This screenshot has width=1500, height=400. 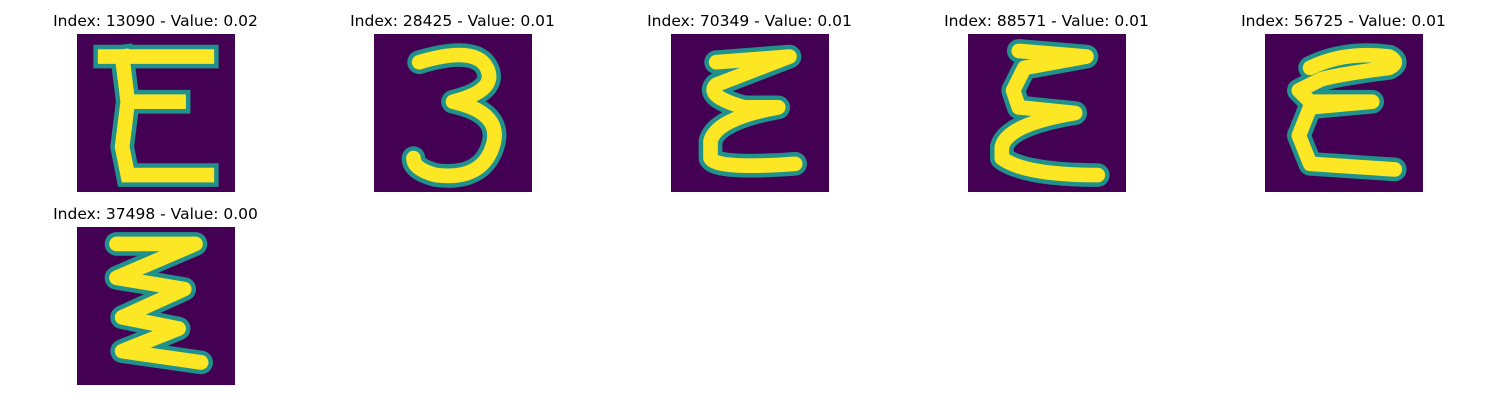 I want to click on image-panel: Index: 88571 - Value: 0.01, so click(x=1046, y=103).